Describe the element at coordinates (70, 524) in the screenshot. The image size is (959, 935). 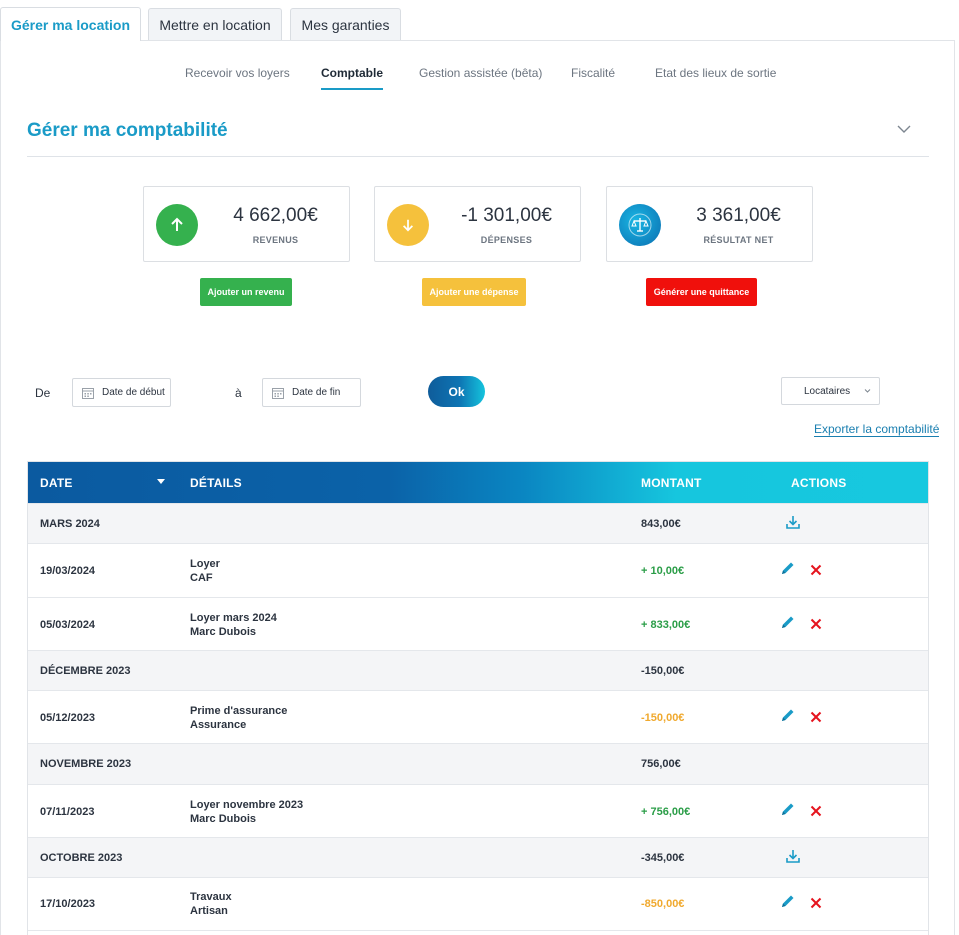
I see `group-month: MARS 2024` at that location.